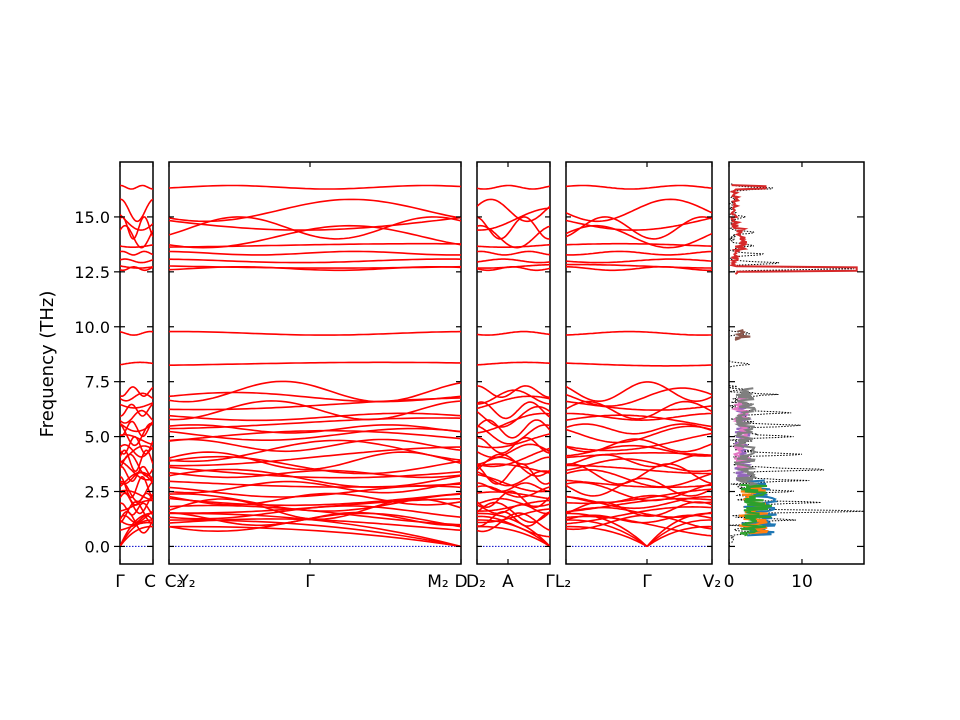 The image size is (960, 720). What do you see at coordinates (92, 217) in the screenshot?
I see `y-tick-label: 15.0` at bounding box center [92, 217].